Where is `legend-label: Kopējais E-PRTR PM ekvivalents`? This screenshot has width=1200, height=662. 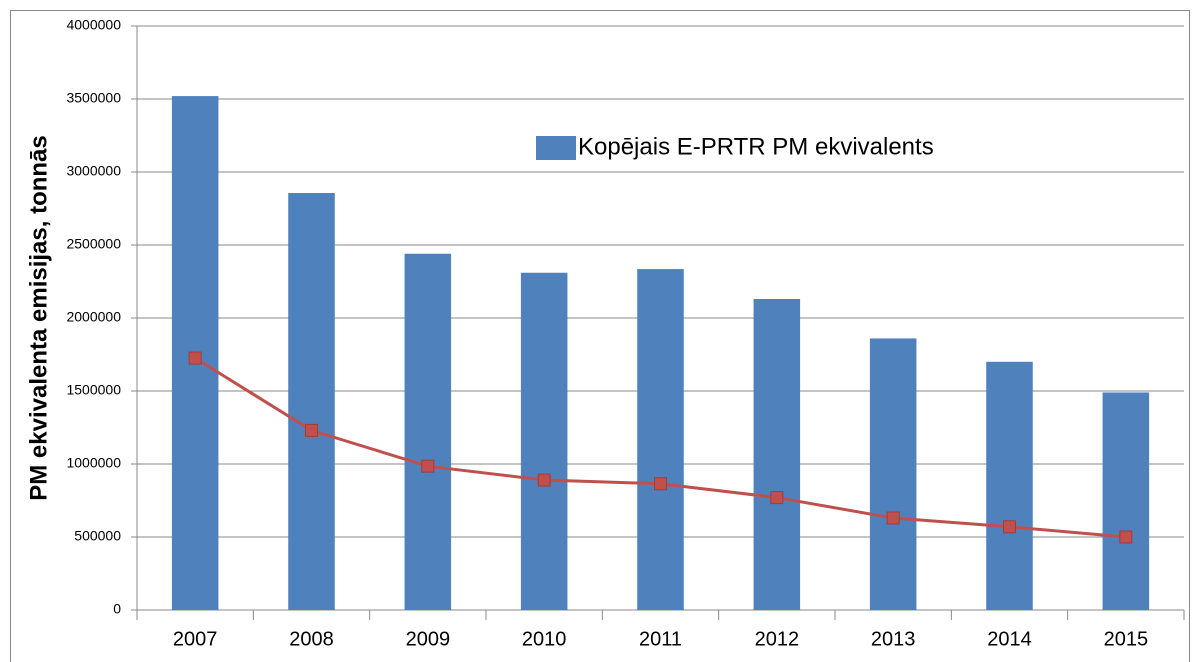
legend-label: Kopējais E-PRTR PM ekvivalents is located at coordinates (756, 146).